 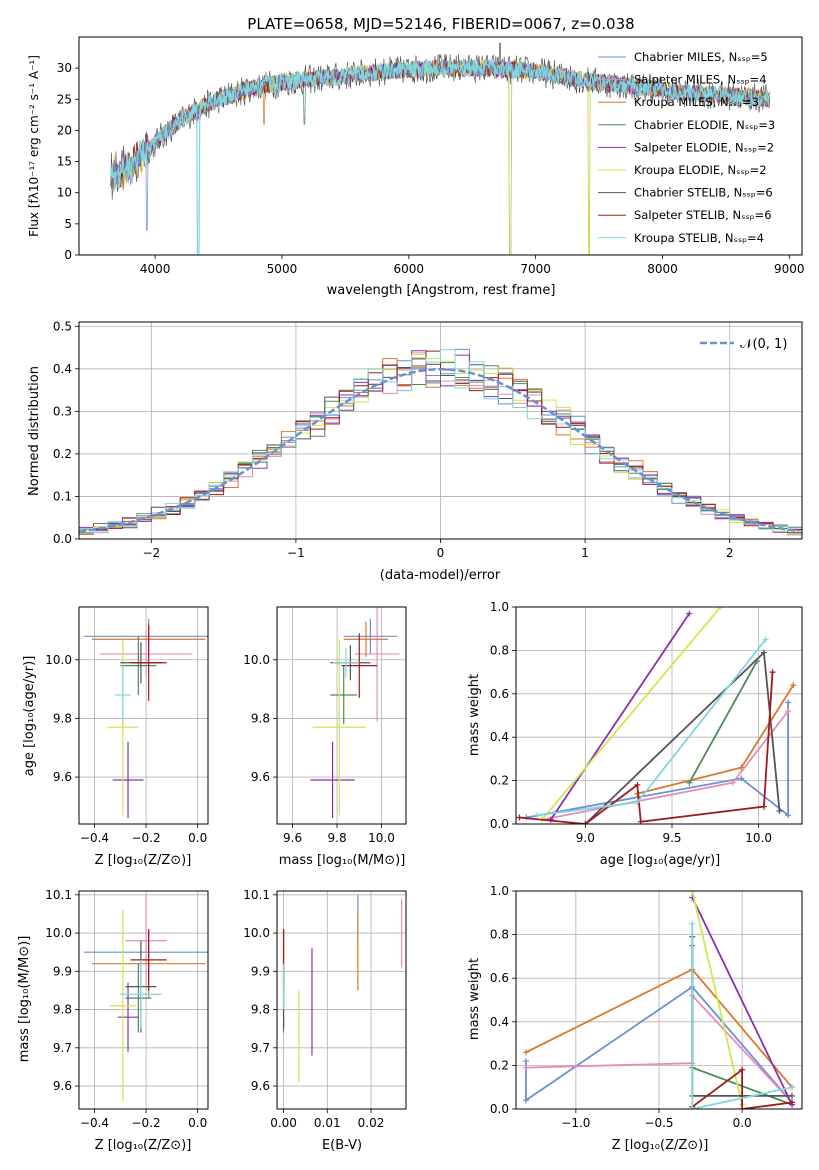 What do you see at coordinates (381, 838) in the screenshot?
I see `age-vs-mass-xtick-label-2: 10.0` at bounding box center [381, 838].